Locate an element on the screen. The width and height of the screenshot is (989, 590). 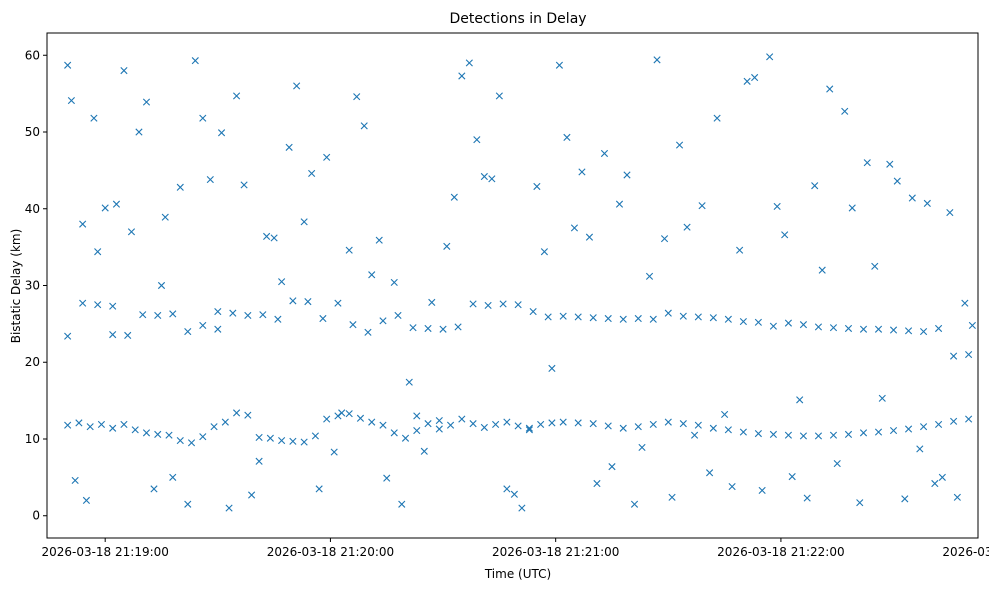
y-tick-label: 0 is located at coordinates (36, 516).